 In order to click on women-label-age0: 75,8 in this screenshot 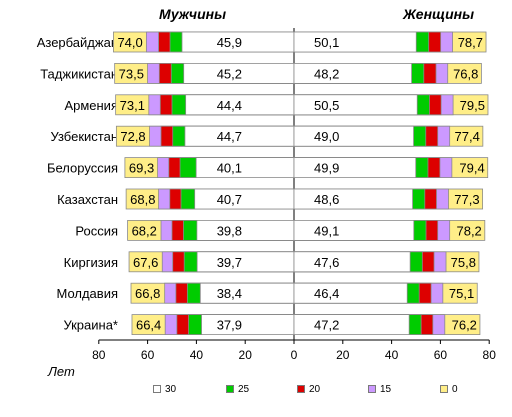, I will do `click(463, 262)`.